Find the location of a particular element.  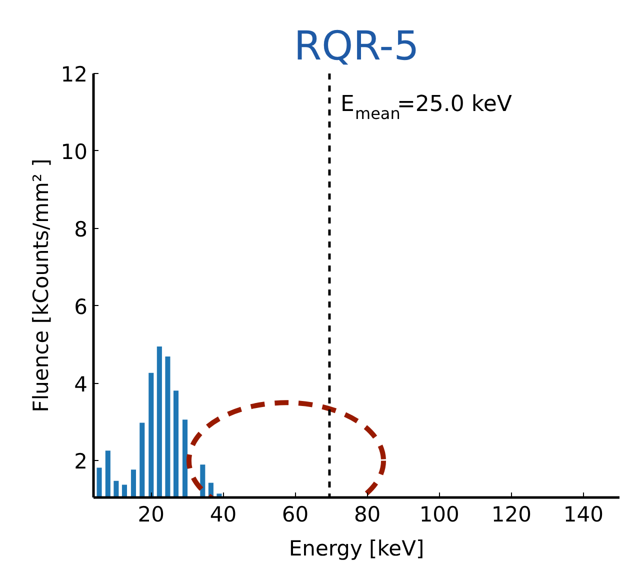

y-tick-label: 8 is located at coordinates (81, 229).